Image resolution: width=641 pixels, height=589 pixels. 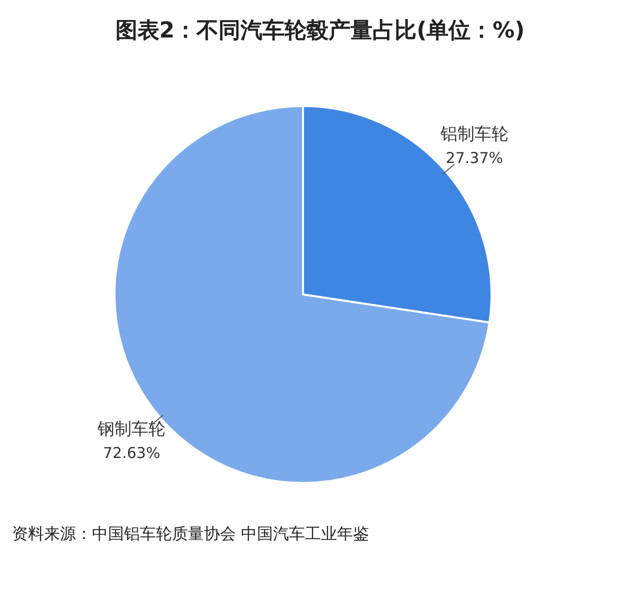 What do you see at coordinates (131, 453) in the screenshot?
I see `data-label: 72.63%` at bounding box center [131, 453].